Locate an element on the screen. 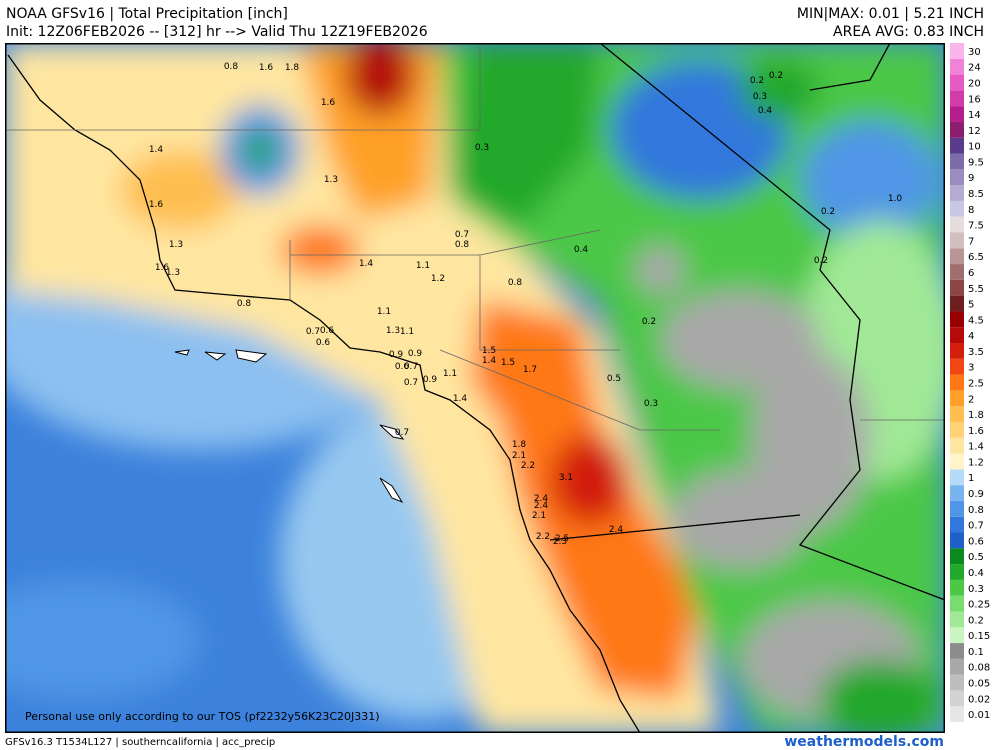 This screenshot has width=1000, height=750. map-value-label: 0.5 is located at coordinates (614, 379).